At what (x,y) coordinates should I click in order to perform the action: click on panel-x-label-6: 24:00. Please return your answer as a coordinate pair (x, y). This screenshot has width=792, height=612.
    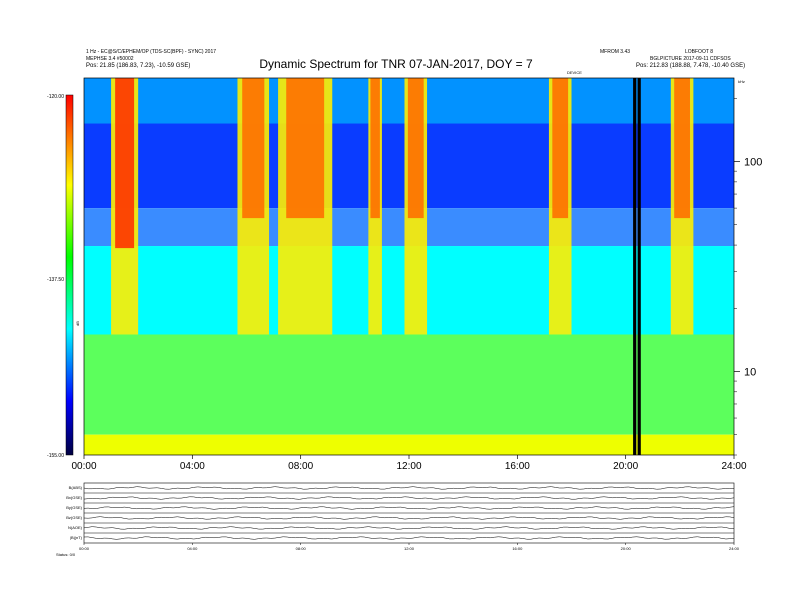
    Looking at the image, I should click on (734, 548).